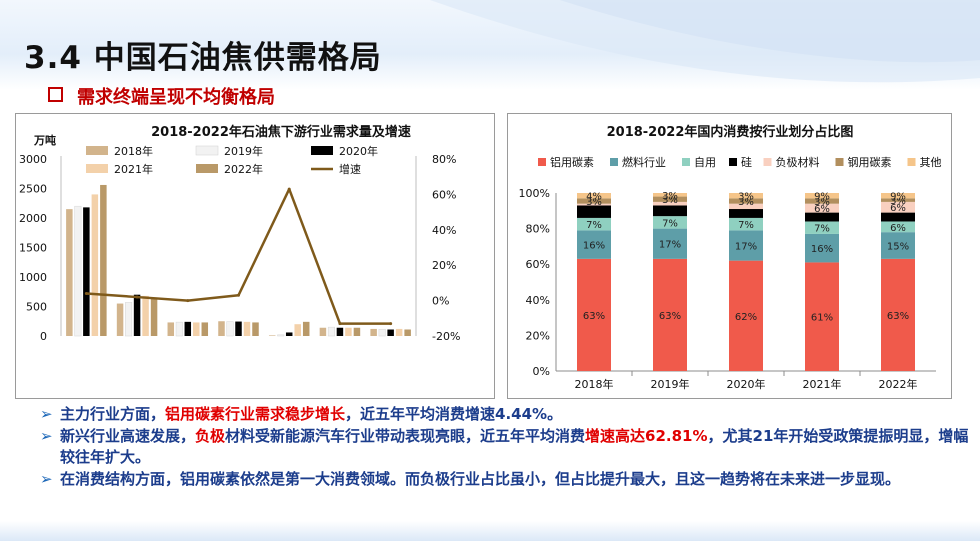 The height and width of the screenshot is (541, 980). Describe the element at coordinates (572, 162) in the screenshot. I see `legend-label: 铝用碳素` at that location.